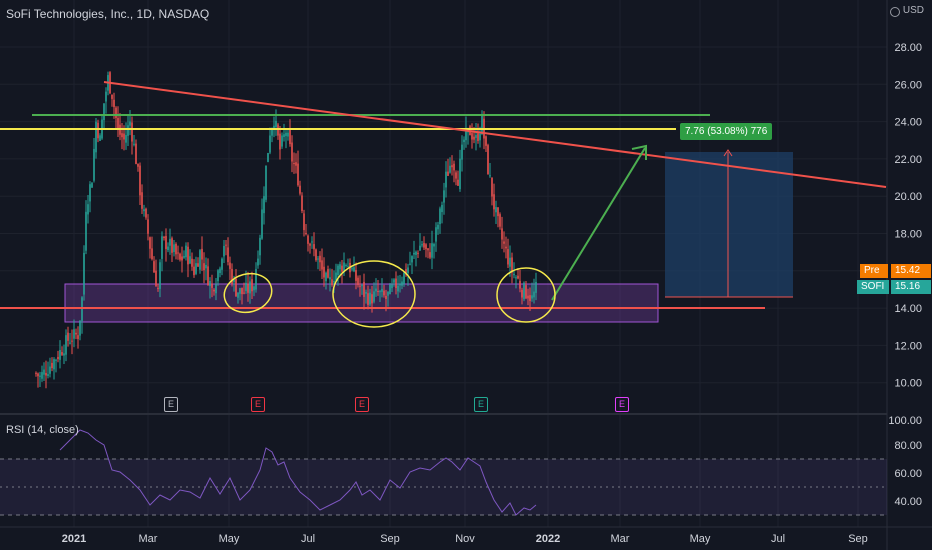 This screenshot has width=932, height=550. What do you see at coordinates (908, 160) in the screenshot?
I see `price-tick-label: 22.00` at bounding box center [908, 160].